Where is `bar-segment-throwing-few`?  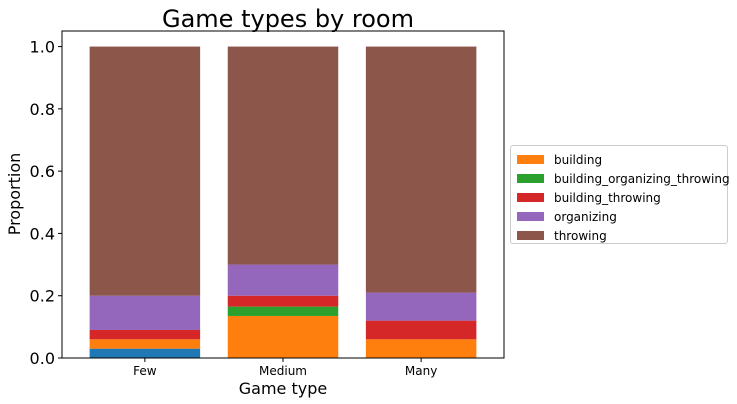
bar-segment-throwing-few is located at coordinates (145, 171).